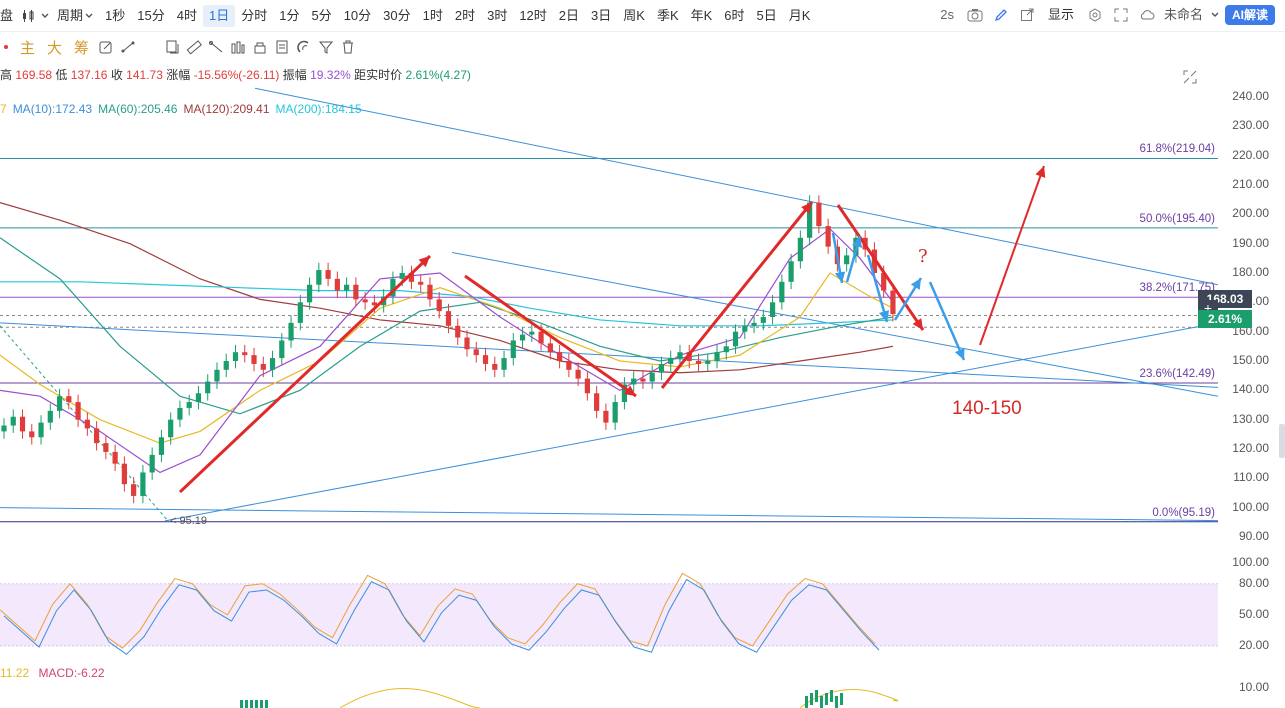 This screenshot has height=708, width=1285. What do you see at coordinates (975, 15) in the screenshot?
I see `camera-icon` at bounding box center [975, 15].